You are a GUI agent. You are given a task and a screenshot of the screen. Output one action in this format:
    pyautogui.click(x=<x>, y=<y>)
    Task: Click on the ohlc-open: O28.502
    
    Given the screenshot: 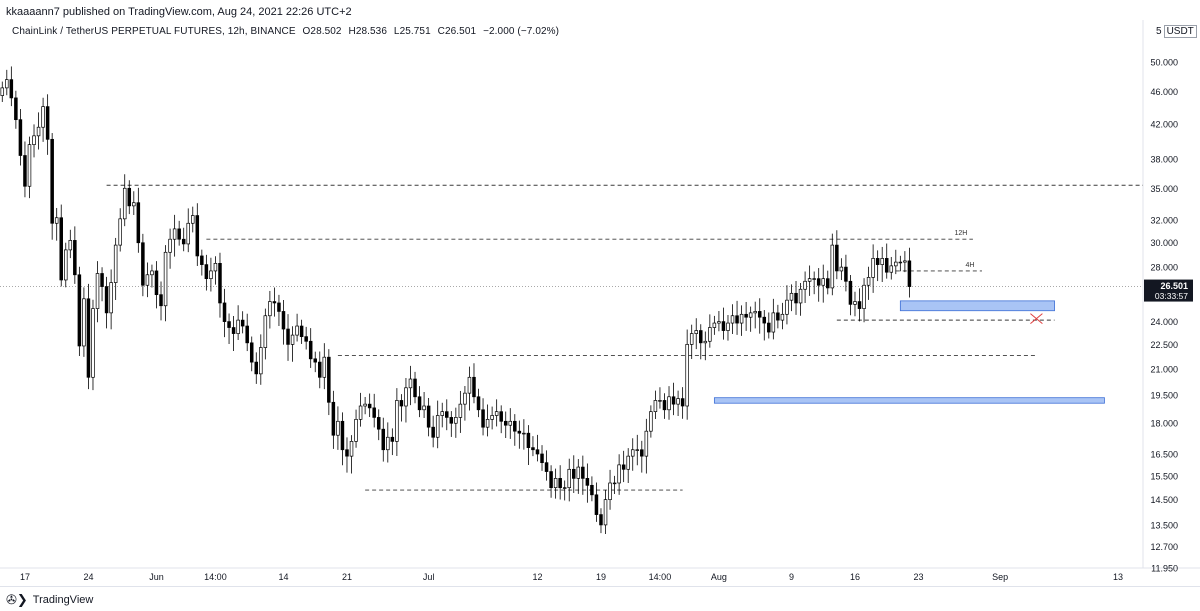 What is the action you would take?
    pyautogui.click(x=322, y=31)
    